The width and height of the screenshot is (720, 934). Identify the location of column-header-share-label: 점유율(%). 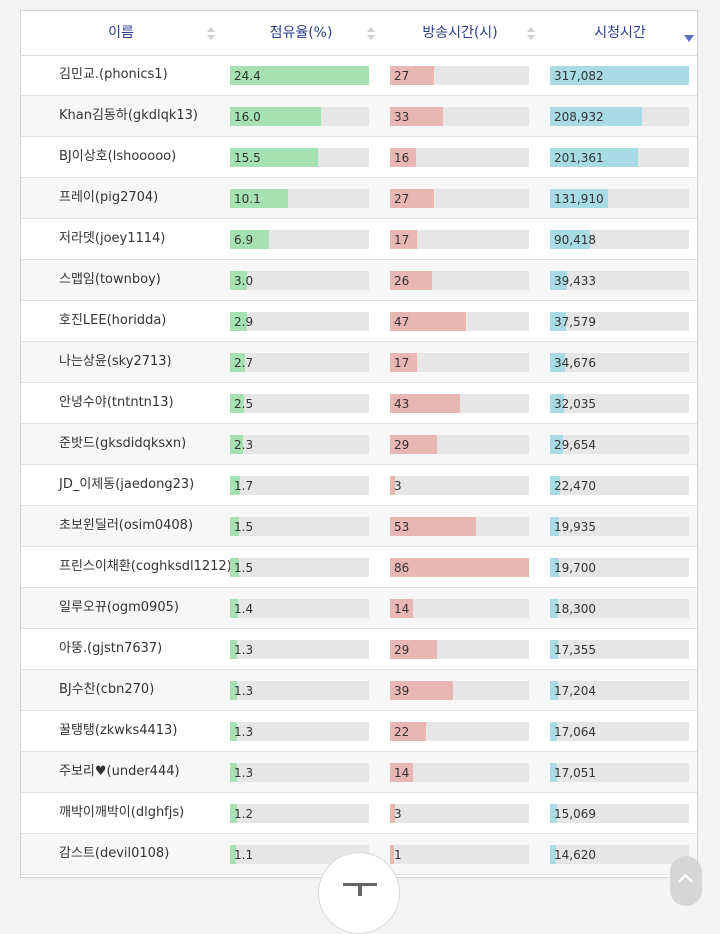
(301, 33).